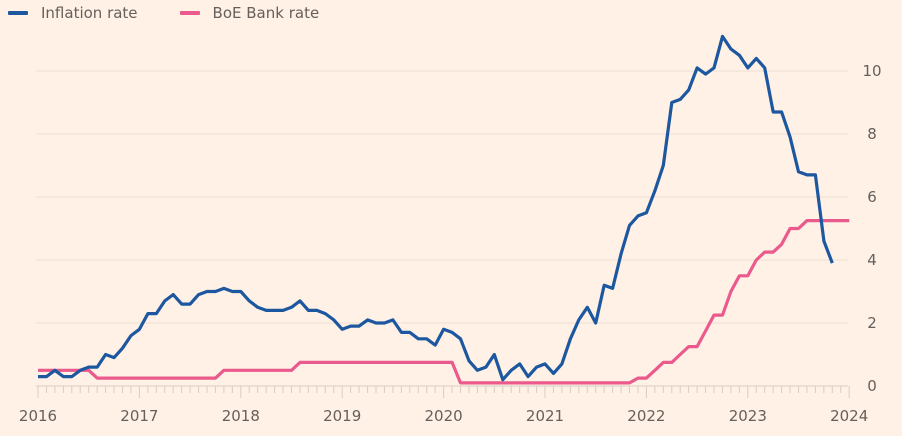 The width and height of the screenshot is (902, 436). What do you see at coordinates (139, 416) in the screenshot?
I see `x-tick-label: 2017` at bounding box center [139, 416].